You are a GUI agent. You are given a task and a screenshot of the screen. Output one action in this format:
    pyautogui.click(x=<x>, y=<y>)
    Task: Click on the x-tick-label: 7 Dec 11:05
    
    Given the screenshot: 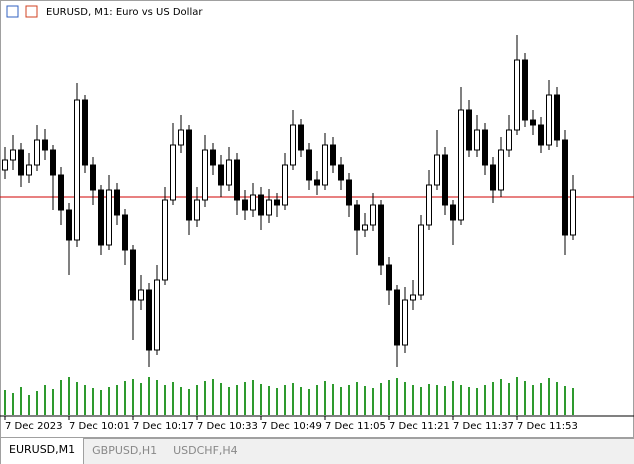 What is the action you would take?
    pyautogui.click(x=355, y=426)
    